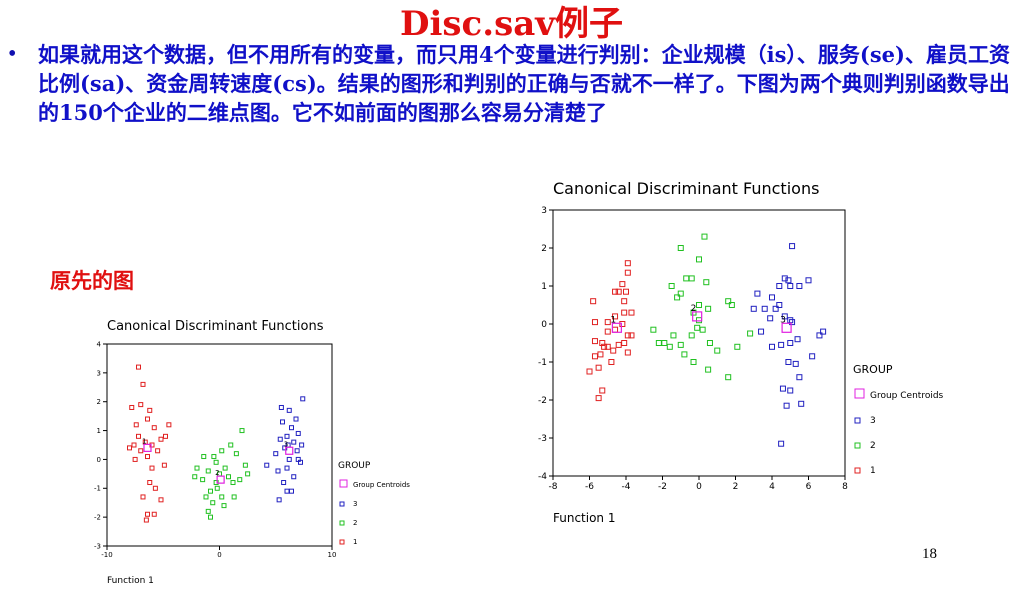 This screenshot has height=594, width=1023. I want to click on legend-title: GROUP, so click(873, 369).